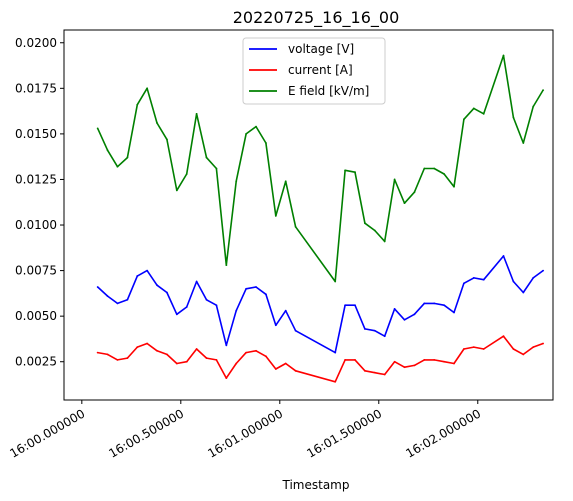  Describe the element at coordinates (36, 316) in the screenshot. I see `y-tick-label: 0.0050` at that location.